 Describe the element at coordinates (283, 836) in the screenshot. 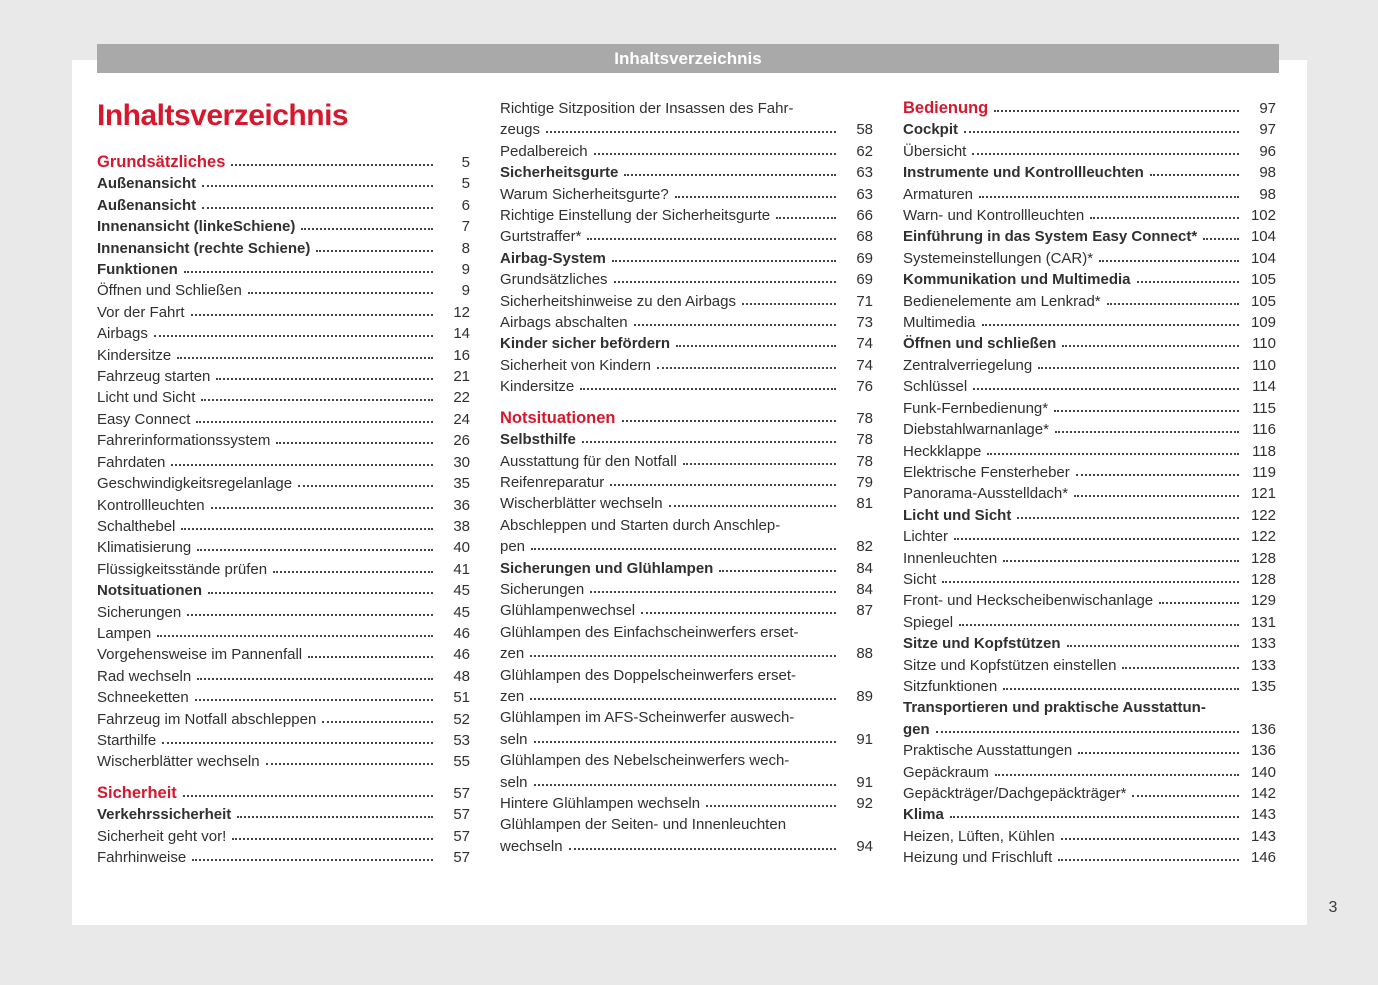

I see `toc-entry-row: Sicherheit geht vor! 57` at that location.